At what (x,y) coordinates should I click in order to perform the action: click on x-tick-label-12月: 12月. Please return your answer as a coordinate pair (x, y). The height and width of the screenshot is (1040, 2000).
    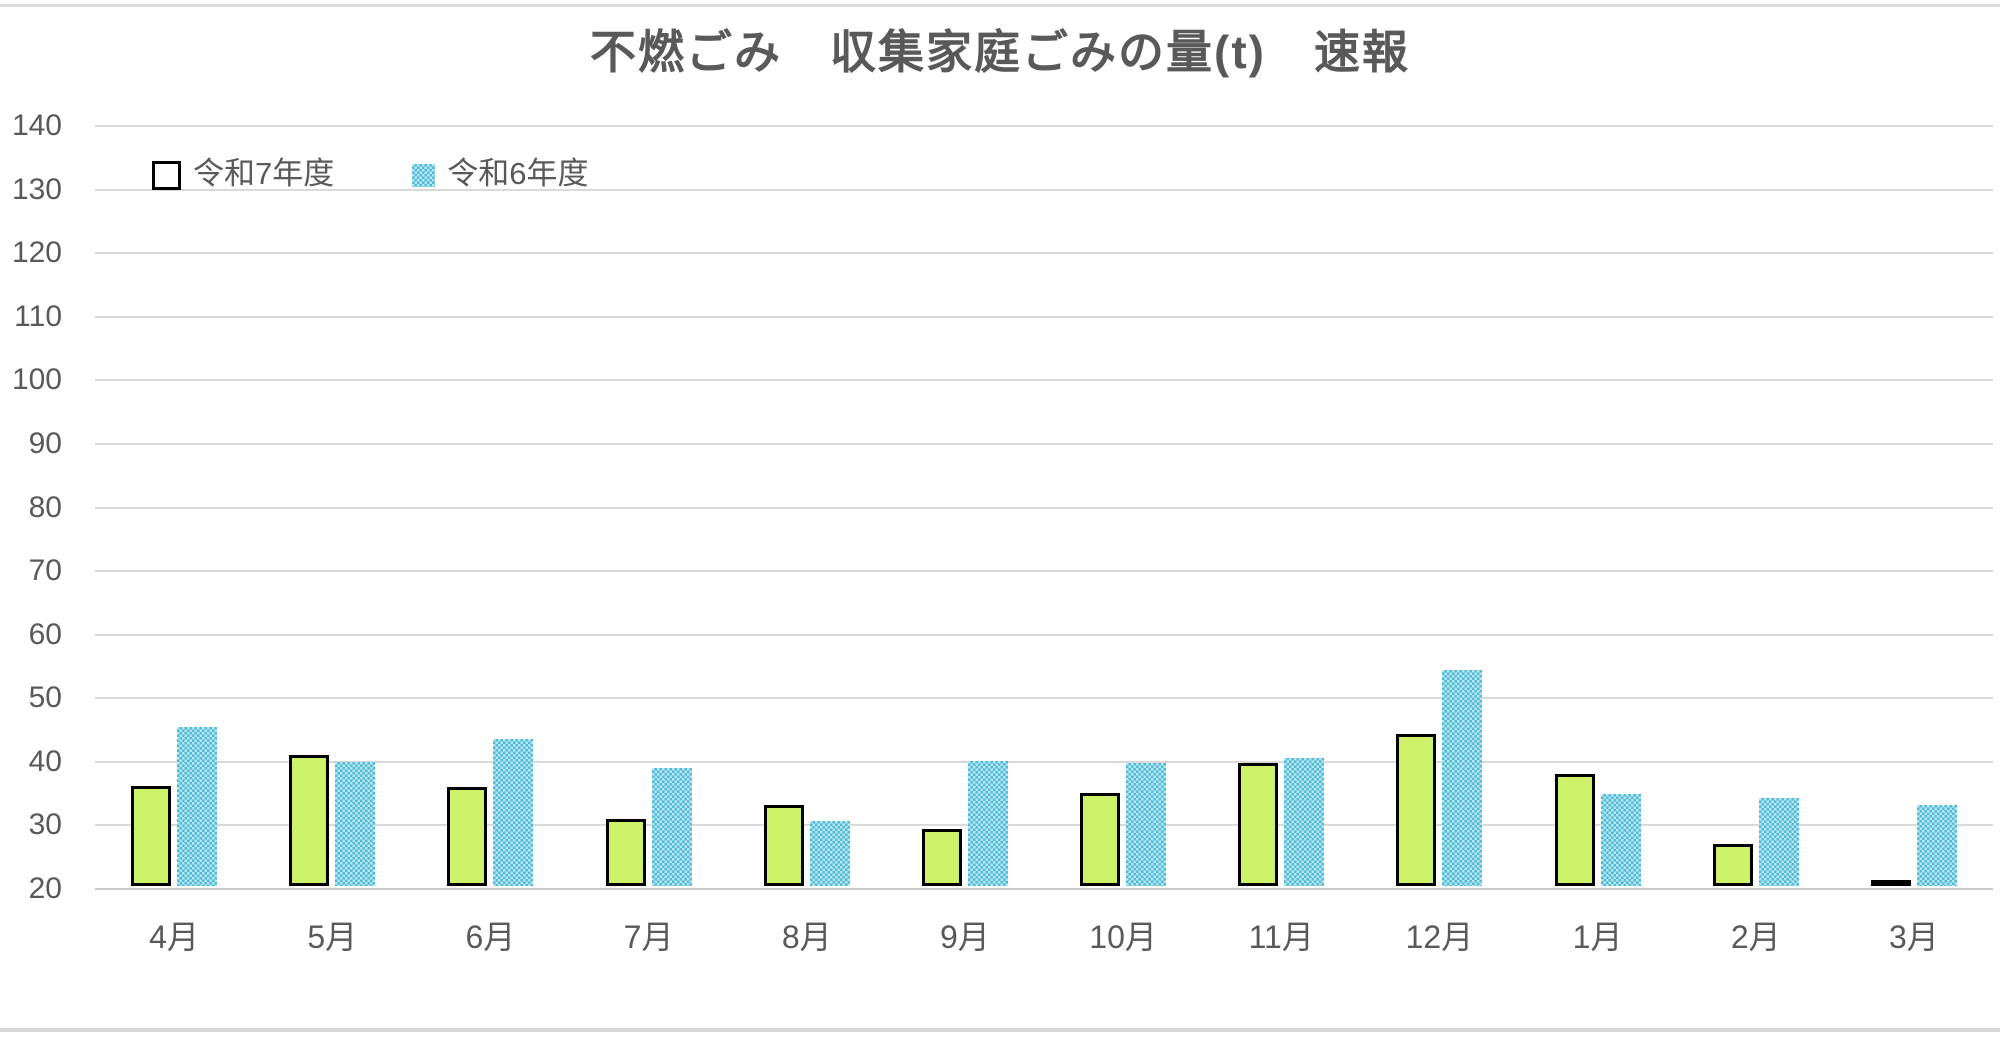
    Looking at the image, I should click on (1439, 937).